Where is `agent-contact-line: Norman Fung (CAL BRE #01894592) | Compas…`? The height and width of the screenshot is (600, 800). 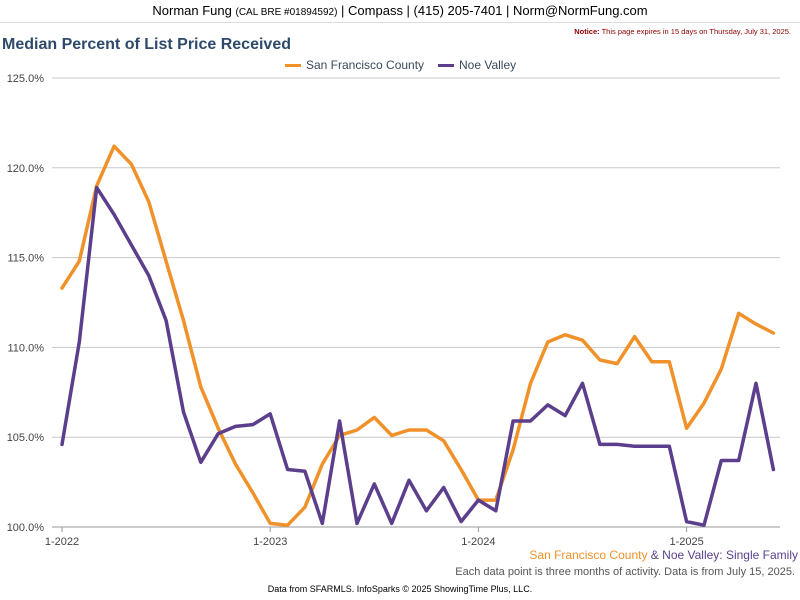 agent-contact-line: Norman Fung (CAL BRE #01894592) | Compas… is located at coordinates (400, 10).